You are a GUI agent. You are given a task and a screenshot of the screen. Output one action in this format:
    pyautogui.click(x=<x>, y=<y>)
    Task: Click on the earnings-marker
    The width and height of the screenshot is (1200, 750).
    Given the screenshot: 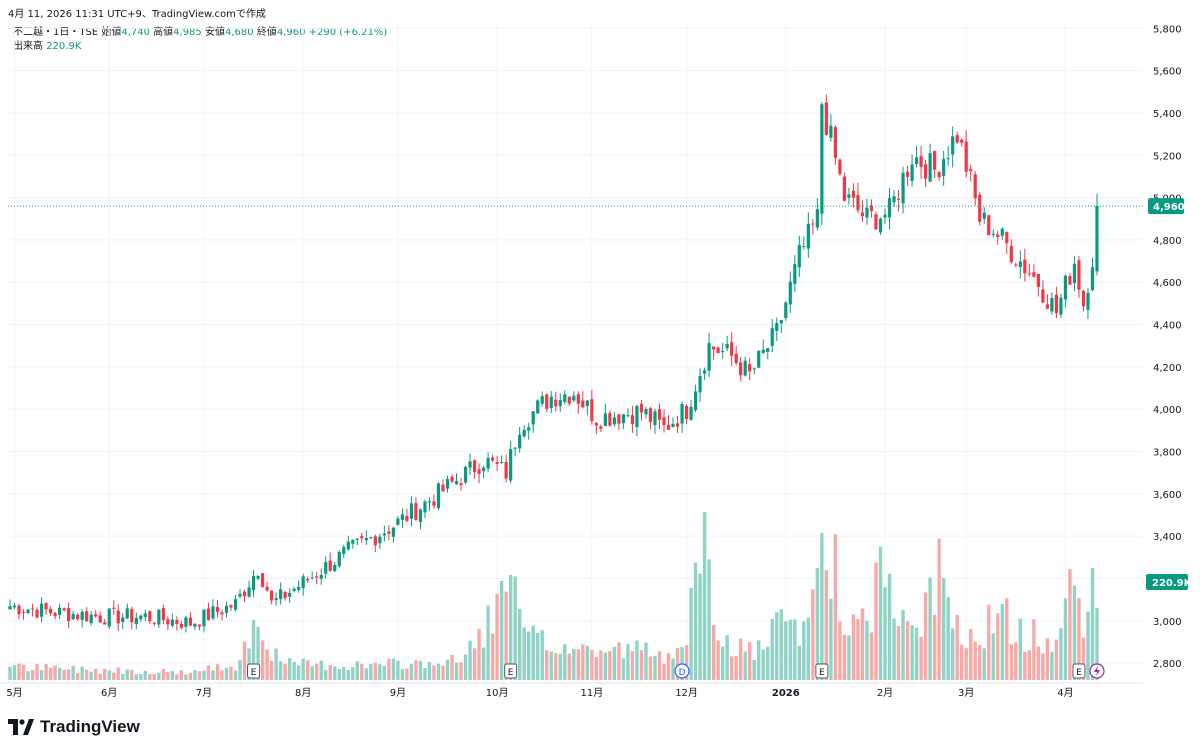 What is the action you would take?
    pyautogui.click(x=822, y=671)
    